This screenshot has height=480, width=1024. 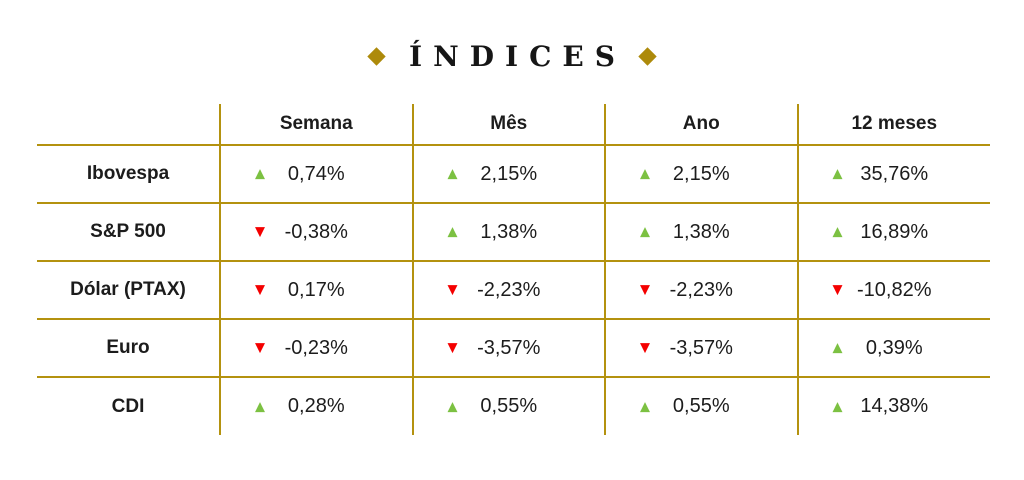 I want to click on table-cell: 16,89%, so click(x=893, y=232).